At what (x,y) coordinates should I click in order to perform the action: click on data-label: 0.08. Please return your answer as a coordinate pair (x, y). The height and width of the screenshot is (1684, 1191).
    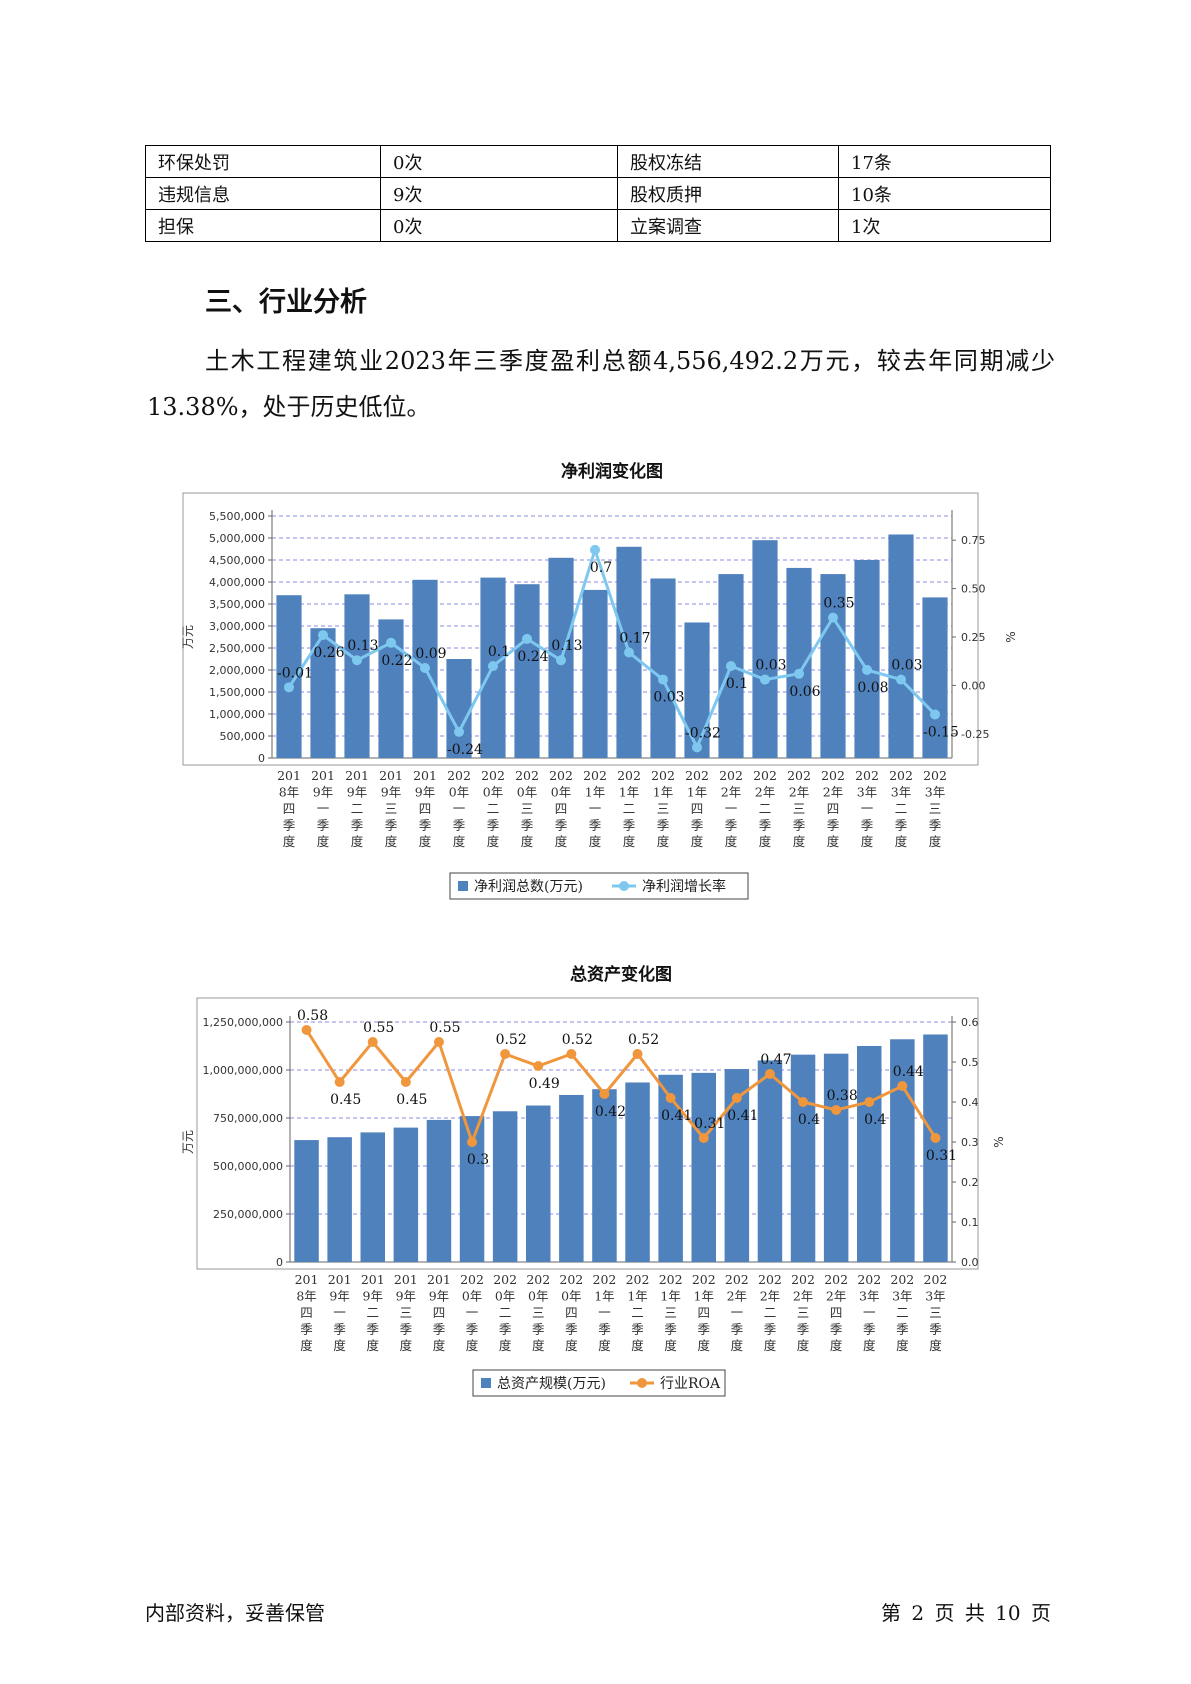
    Looking at the image, I should click on (872, 688).